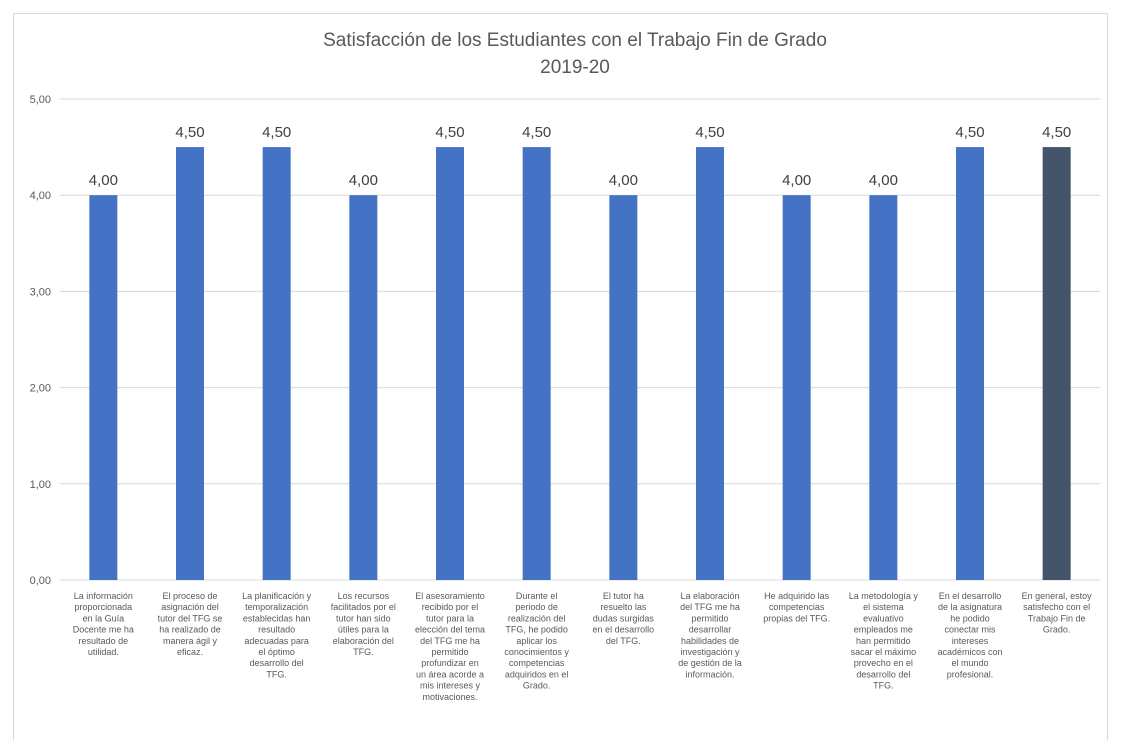  What do you see at coordinates (710, 663) in the screenshot?
I see `category-label-line: de gestión de la` at bounding box center [710, 663].